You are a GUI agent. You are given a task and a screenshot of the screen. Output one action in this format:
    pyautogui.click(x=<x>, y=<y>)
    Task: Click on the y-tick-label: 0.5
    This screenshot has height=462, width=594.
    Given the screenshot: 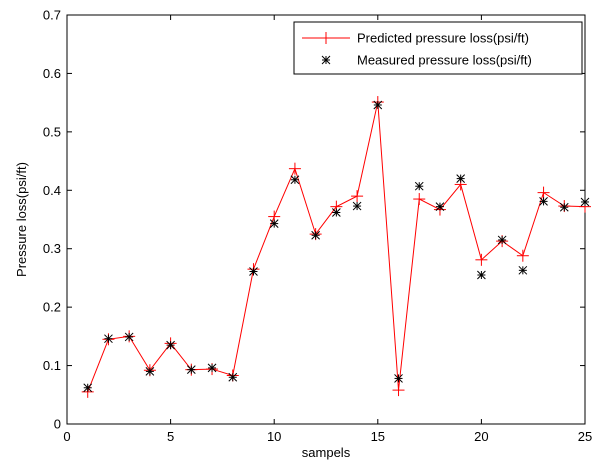 What is the action you would take?
    pyautogui.click(x=52, y=131)
    